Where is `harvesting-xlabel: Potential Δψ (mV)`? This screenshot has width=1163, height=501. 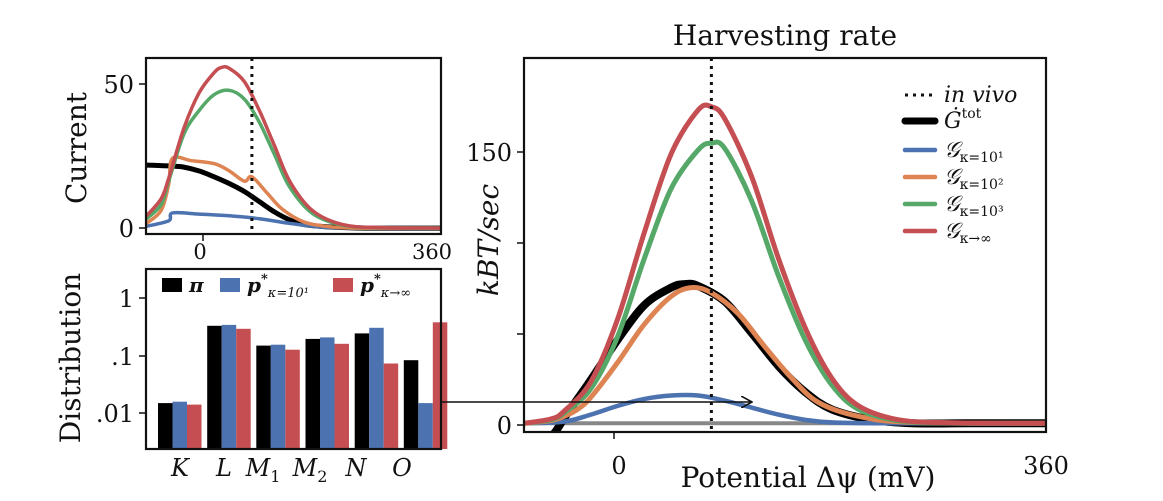 harvesting-xlabel: Potential Δψ (mV) is located at coordinates (808, 477).